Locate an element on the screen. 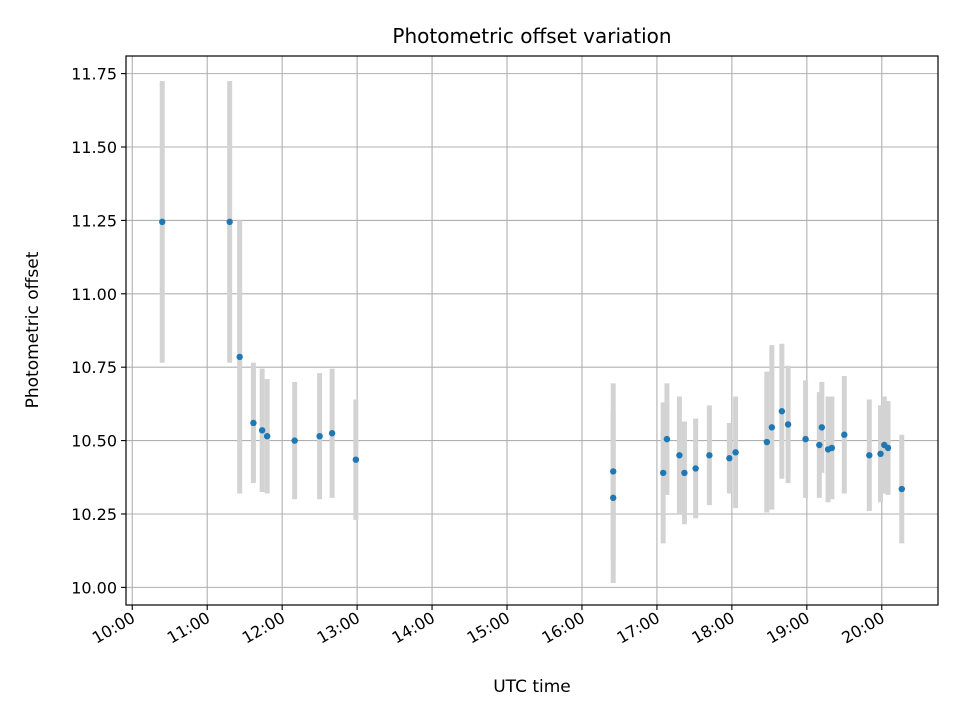 The height and width of the screenshot is (720, 960). x-axis-title: UTC time is located at coordinates (532, 687).